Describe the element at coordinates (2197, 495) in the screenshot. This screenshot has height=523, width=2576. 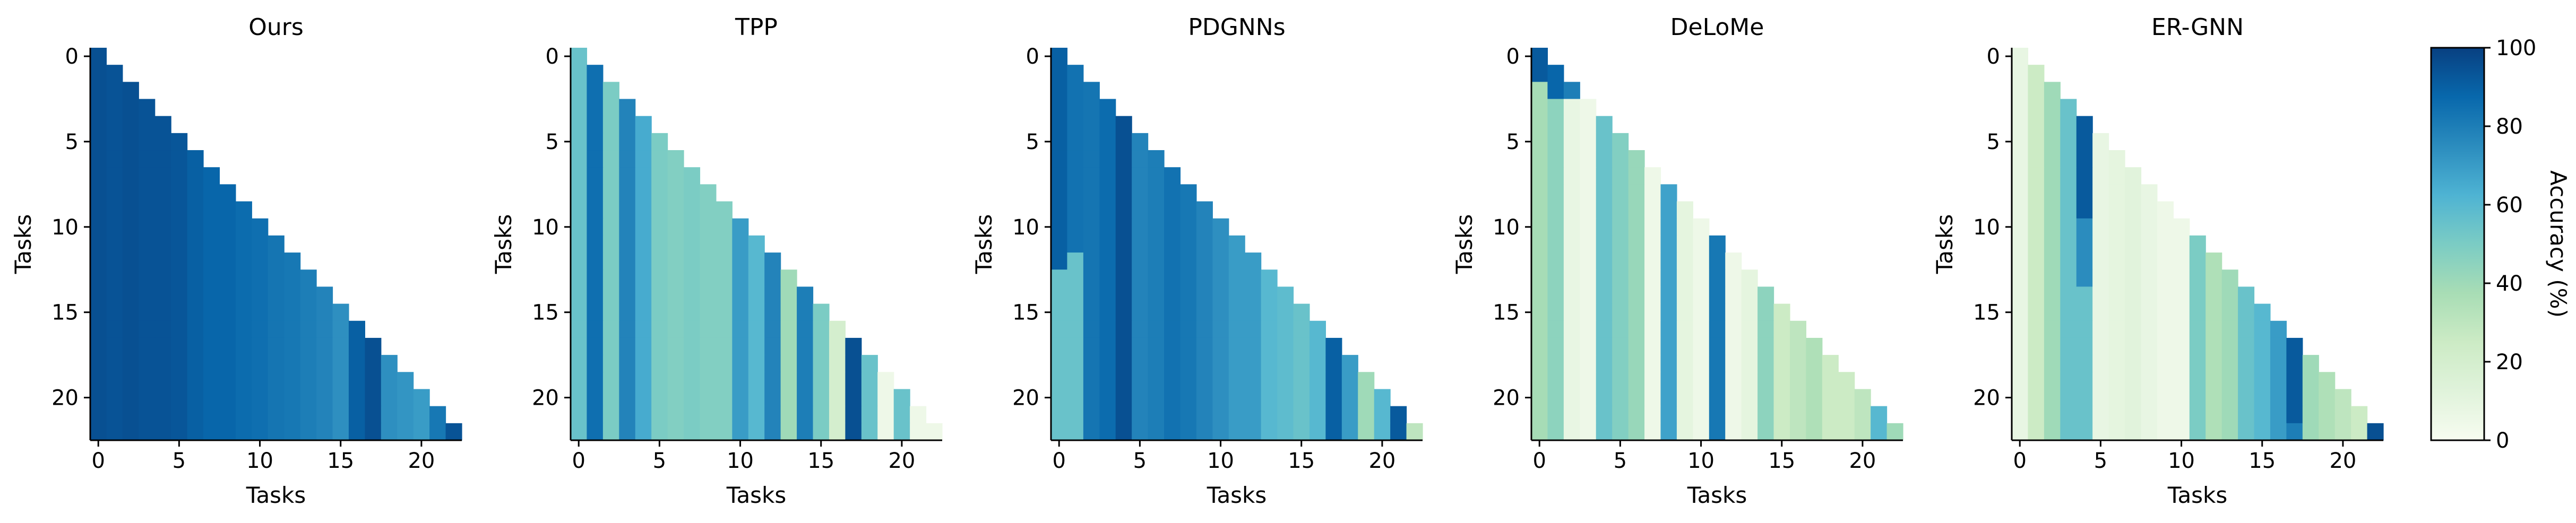
I see `x-axis-label: Tasks` at that location.